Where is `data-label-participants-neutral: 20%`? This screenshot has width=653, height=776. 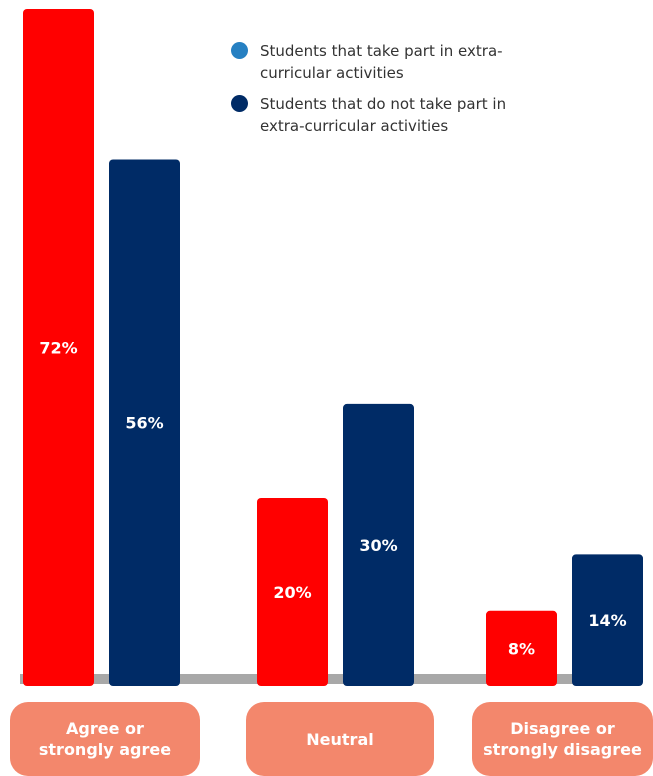
data-label-participants-neutral: 20% is located at coordinates (292, 592).